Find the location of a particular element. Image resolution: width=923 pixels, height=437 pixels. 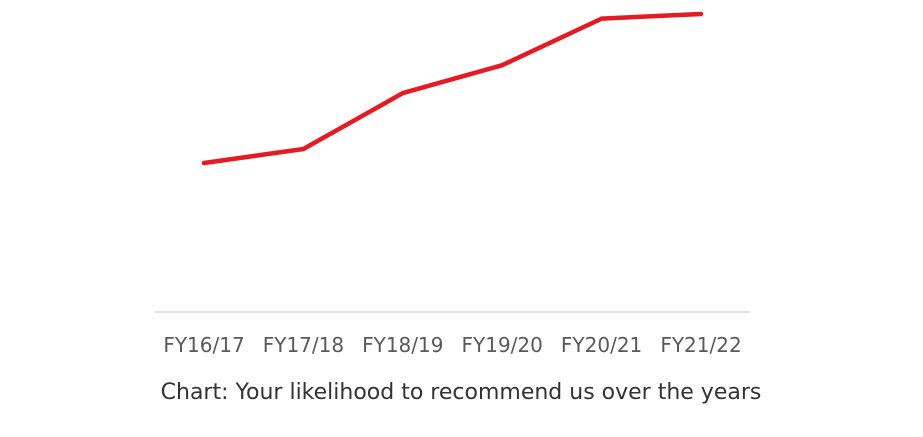

x-tick-label: FY17/18 is located at coordinates (303, 345).